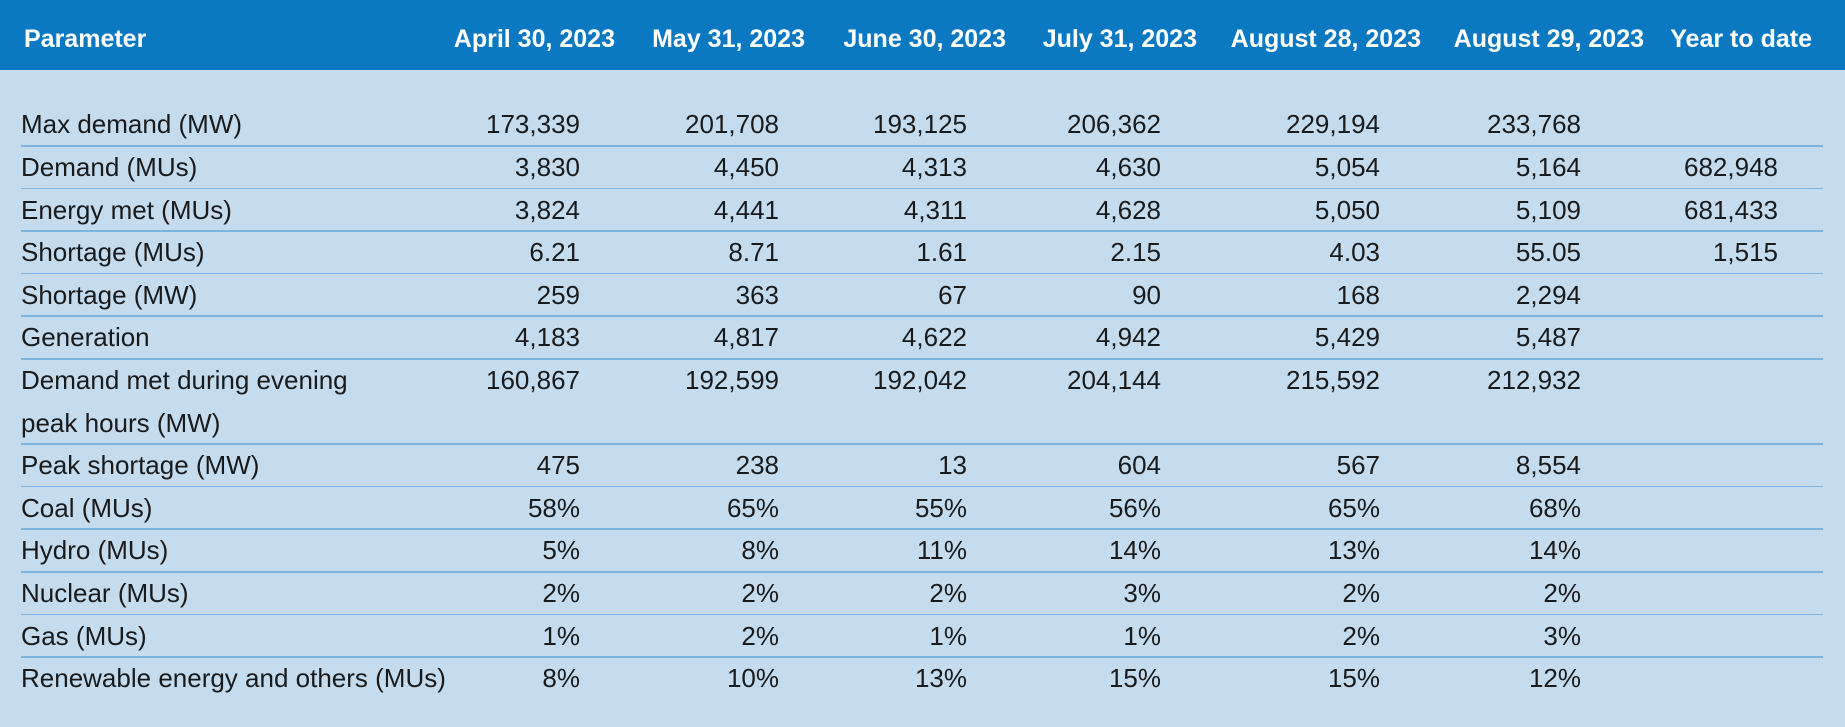 Image resolution: width=1845 pixels, height=727 pixels. I want to click on row-label: Shortage (MUs), so click(113, 252).